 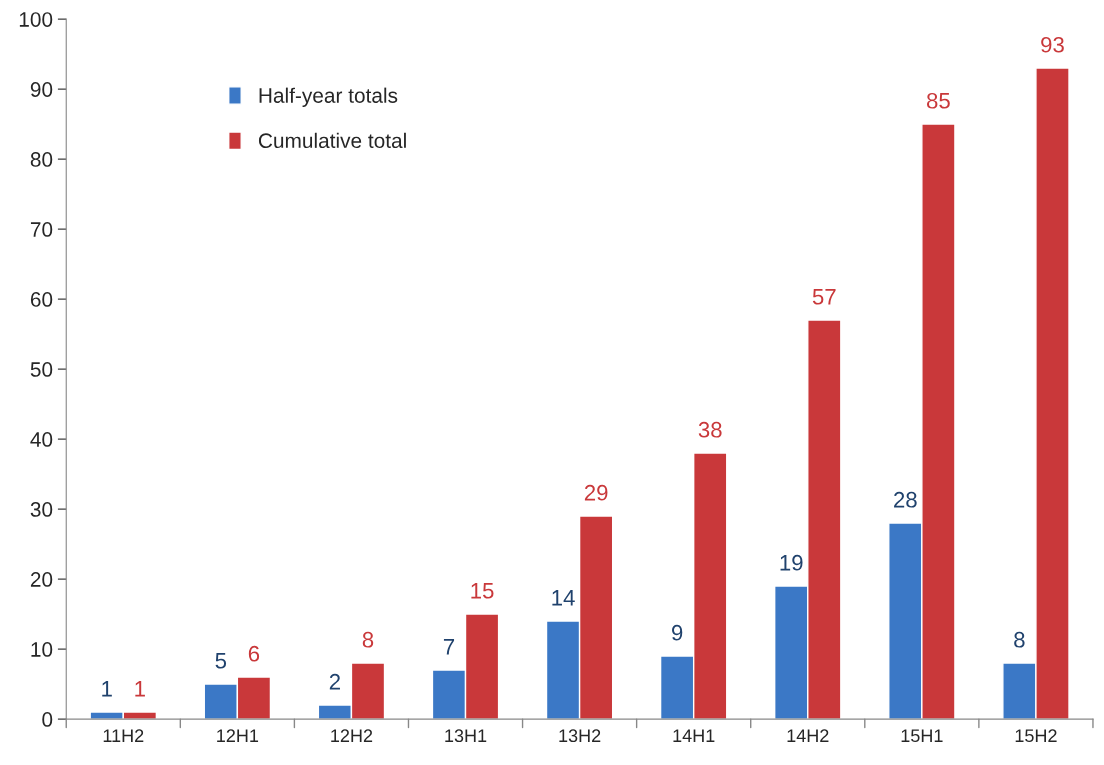 I want to click on y-tick-label: 20, so click(x=41, y=579).